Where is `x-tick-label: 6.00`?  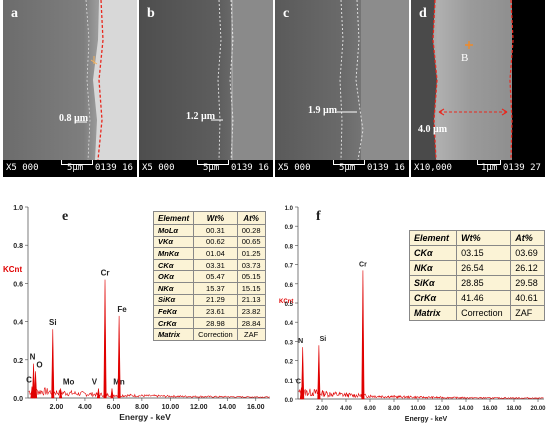 x-tick-label: 6.00 is located at coordinates (114, 407).